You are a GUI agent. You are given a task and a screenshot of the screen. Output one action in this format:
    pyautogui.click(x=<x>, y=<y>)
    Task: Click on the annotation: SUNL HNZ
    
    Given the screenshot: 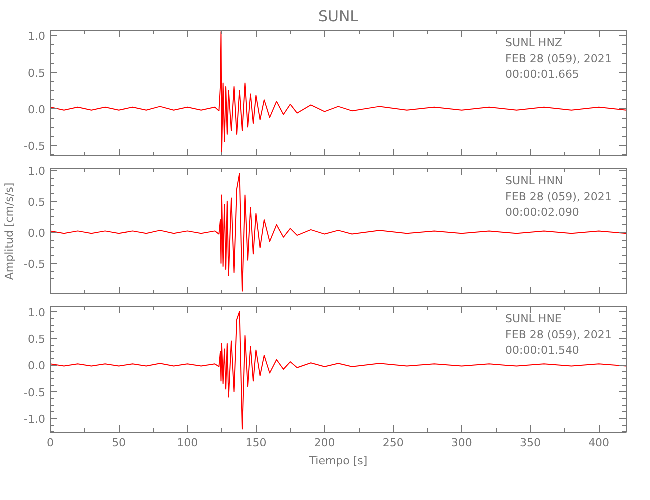 What is the action you would take?
    pyautogui.click(x=534, y=43)
    